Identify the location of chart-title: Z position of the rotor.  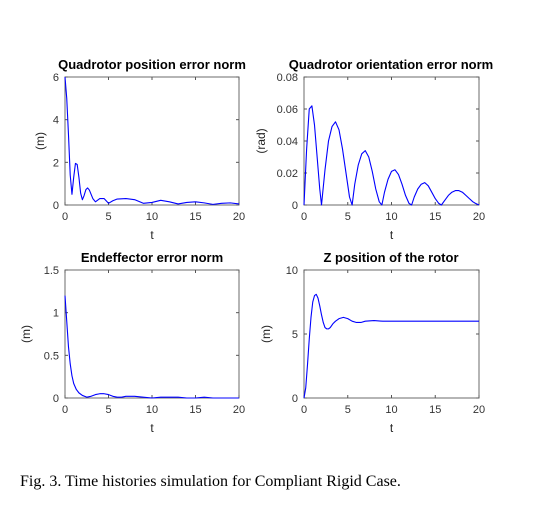
(390, 257).